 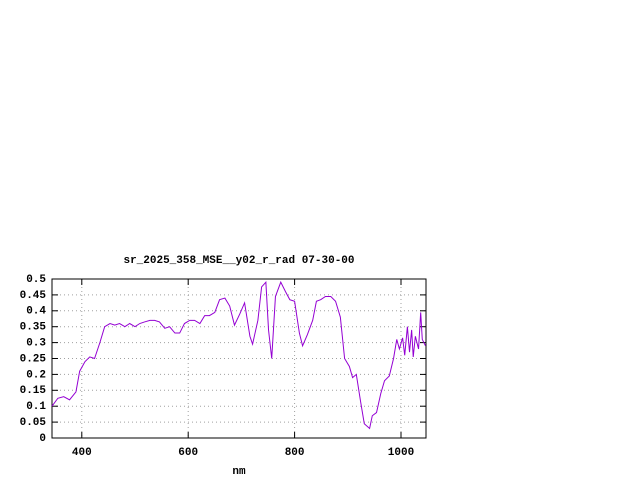 What do you see at coordinates (36, 344) in the screenshot?
I see `y-tick-label: 0.3` at bounding box center [36, 344].